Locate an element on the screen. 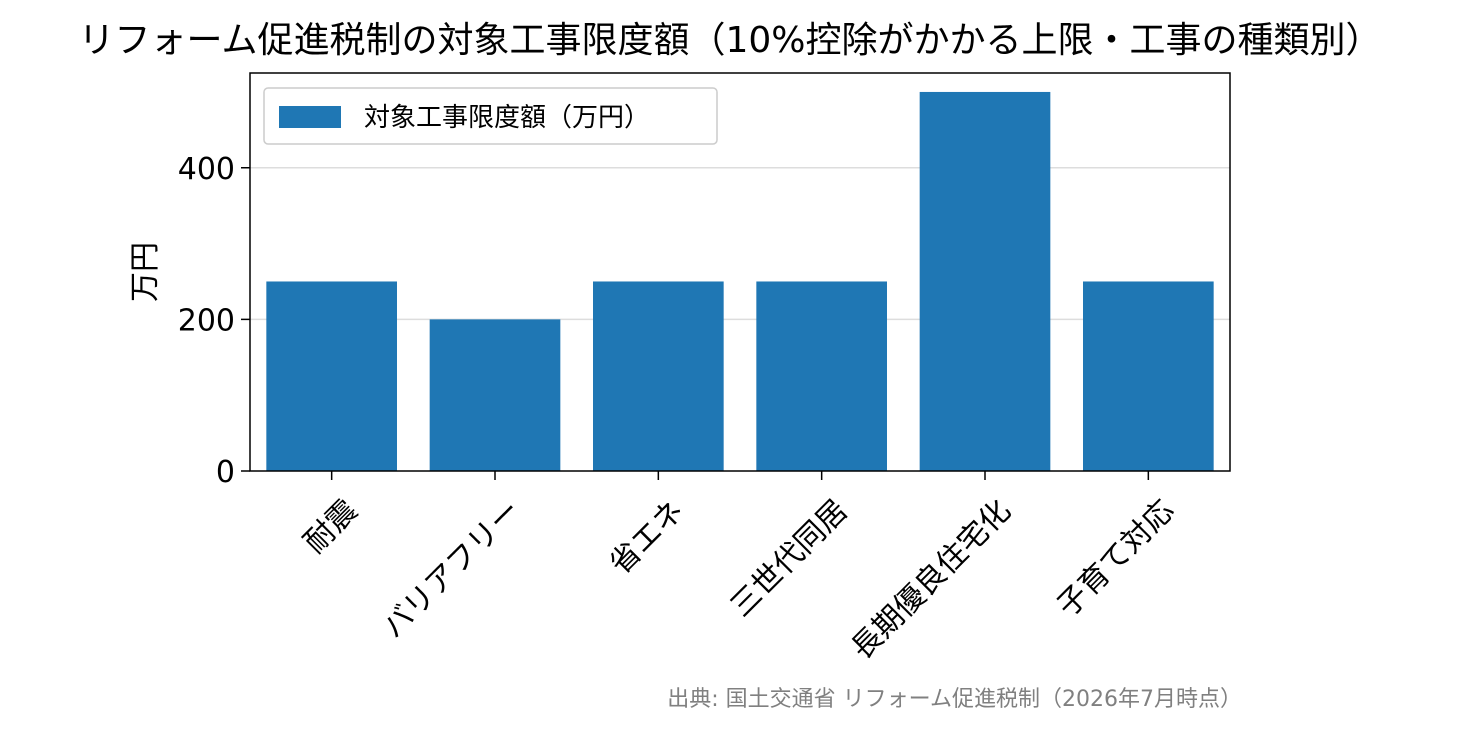 The image size is (1480, 729). x-tick-label: 耐震 is located at coordinates (330, 526).